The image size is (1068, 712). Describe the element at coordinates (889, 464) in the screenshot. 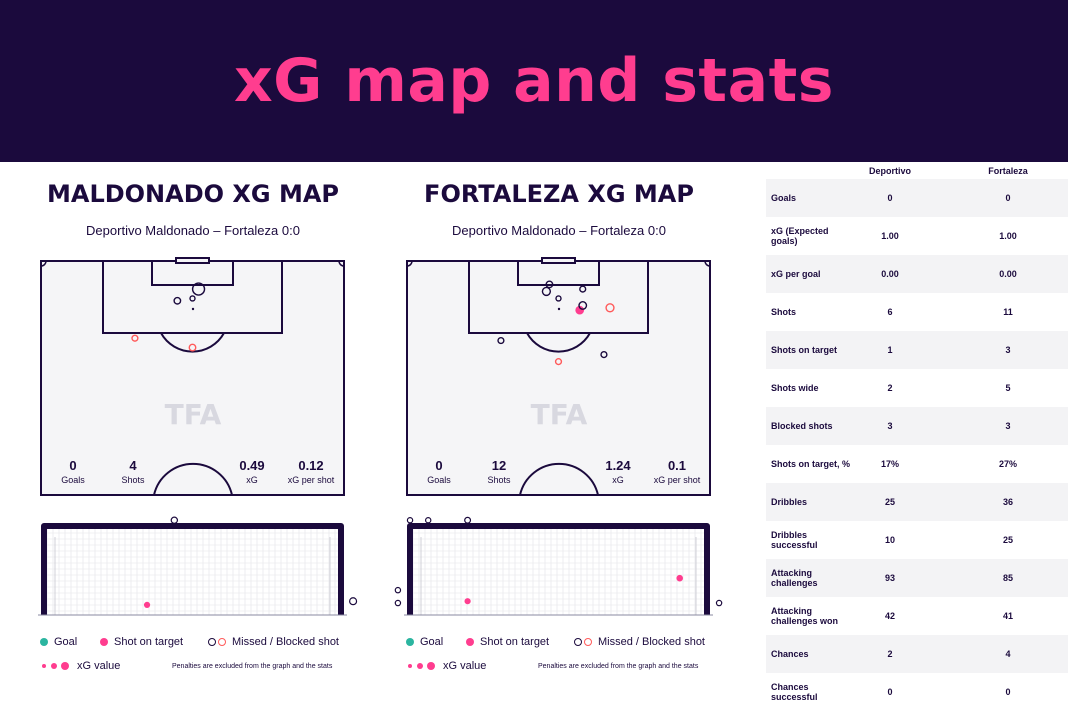

I see `row-value-home: 17%` at that location.